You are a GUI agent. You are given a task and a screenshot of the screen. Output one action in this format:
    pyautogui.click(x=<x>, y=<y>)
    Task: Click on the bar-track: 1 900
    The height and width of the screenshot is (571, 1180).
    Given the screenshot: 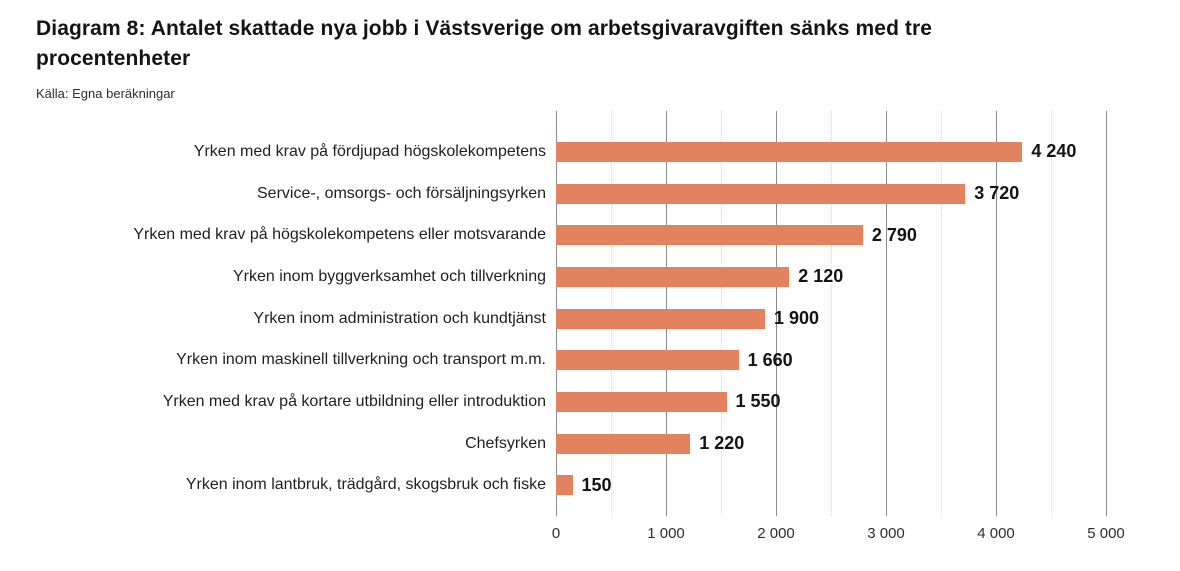 What is the action you would take?
    pyautogui.click(x=831, y=318)
    